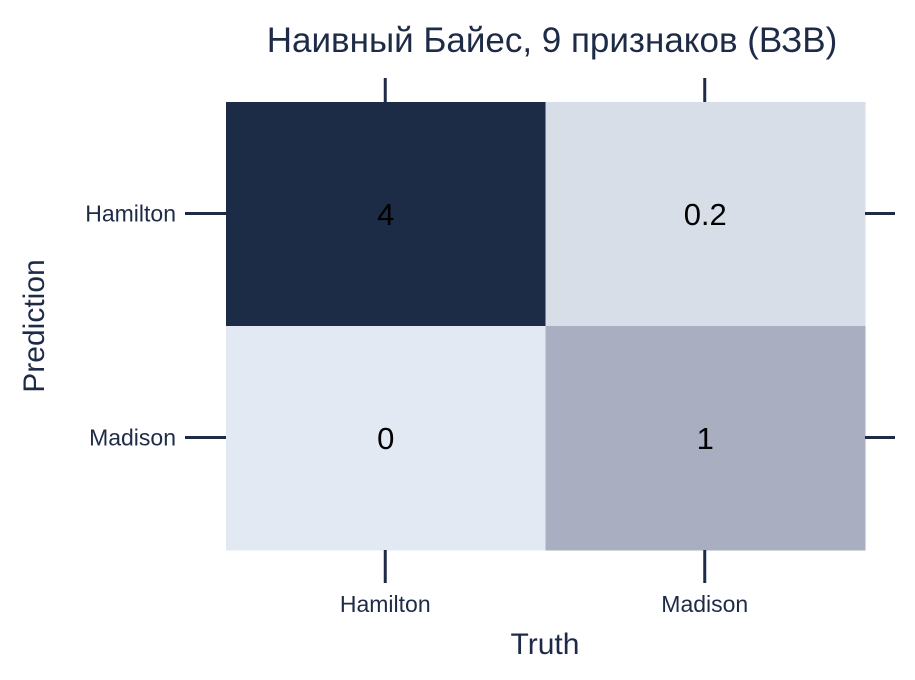 The image size is (915, 680). I want to click on cell-value-label: 0, so click(385, 438).